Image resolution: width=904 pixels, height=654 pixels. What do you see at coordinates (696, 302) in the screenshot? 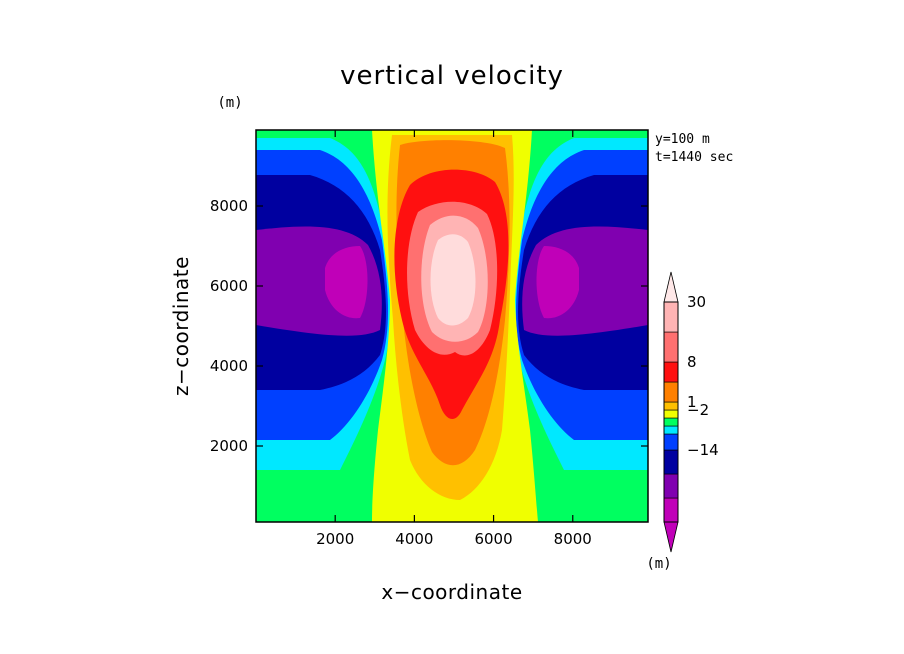
I see `colorbar-label: 30` at bounding box center [696, 302].